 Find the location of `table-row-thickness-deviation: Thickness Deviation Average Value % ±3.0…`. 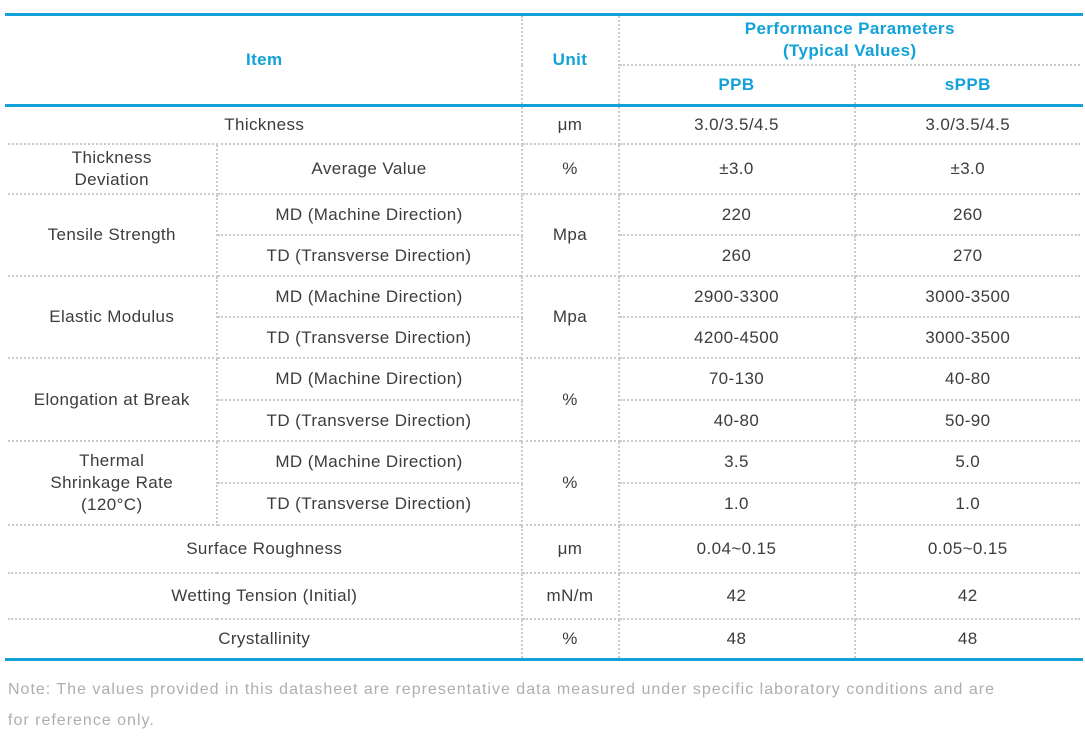

table-row-thickness-deviation: Thickness Deviation Average Value % ±3.0… is located at coordinates (544, 169).